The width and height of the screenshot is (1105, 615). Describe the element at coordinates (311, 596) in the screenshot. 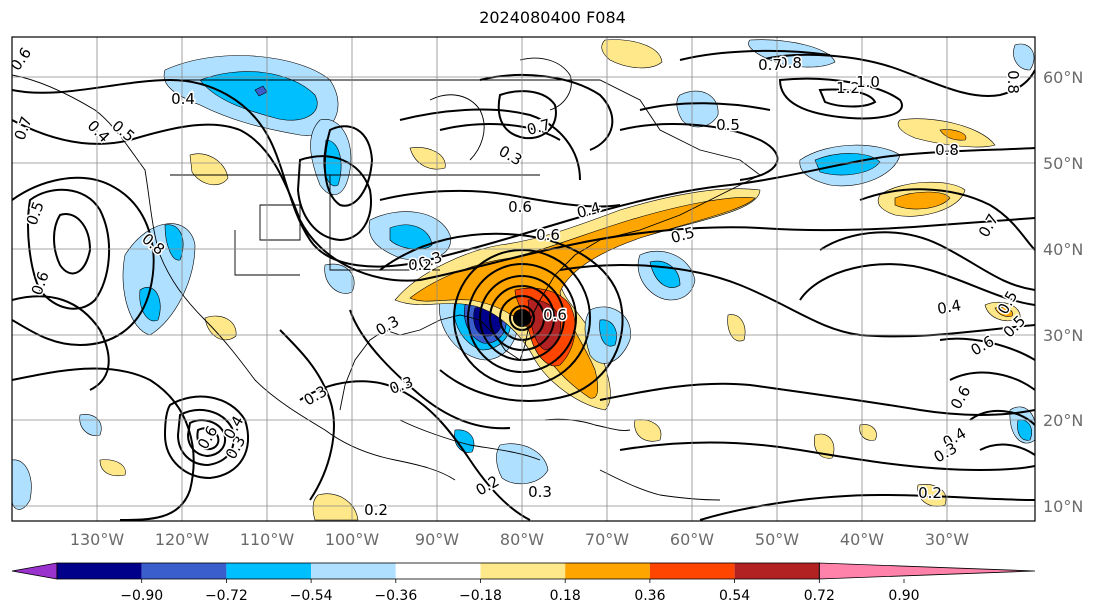

I see `colorbar-tick-label: −0.54` at that location.